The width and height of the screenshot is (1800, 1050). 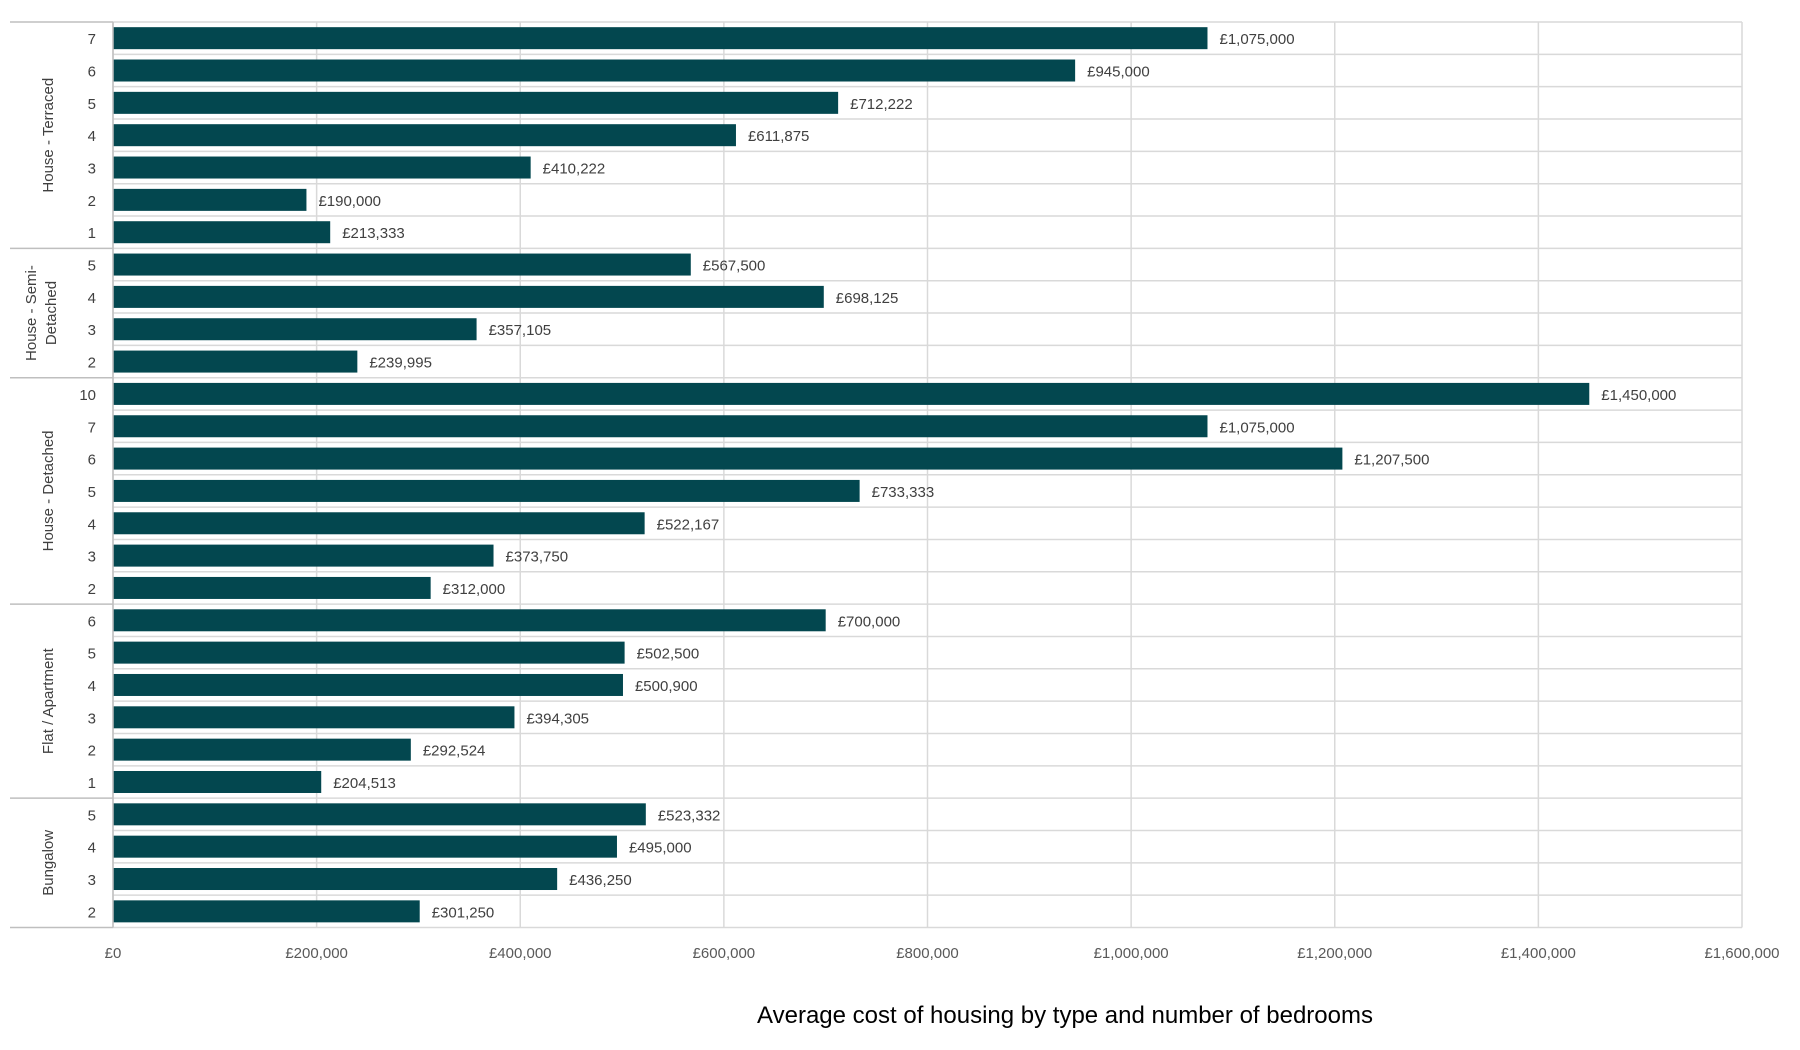 What do you see at coordinates (1538, 953) in the screenshot?
I see `x-tick-label: £1,400,000` at bounding box center [1538, 953].